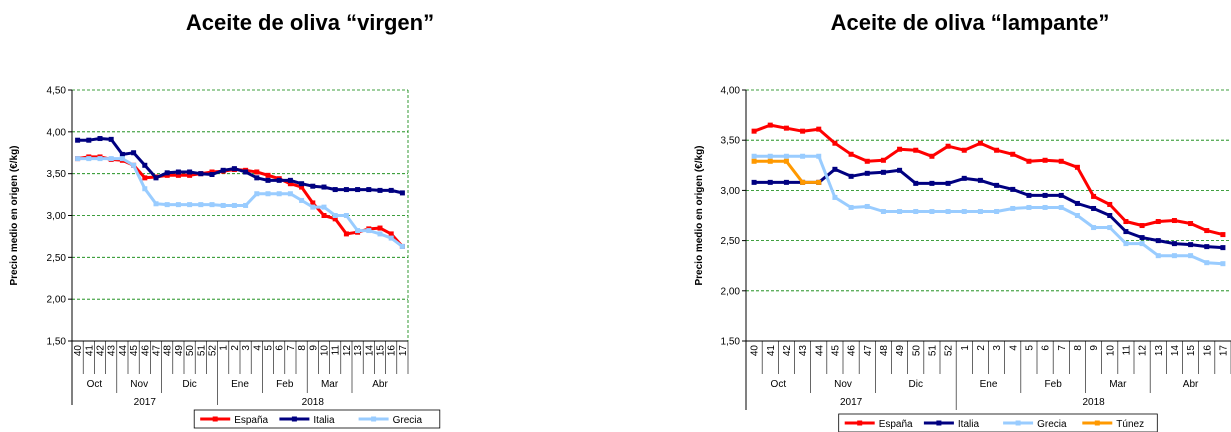 Image resolution: width=1231 pixels, height=432 pixels. What do you see at coordinates (313, 348) in the screenshot?
I see `virgen-week-label: 9` at bounding box center [313, 348].